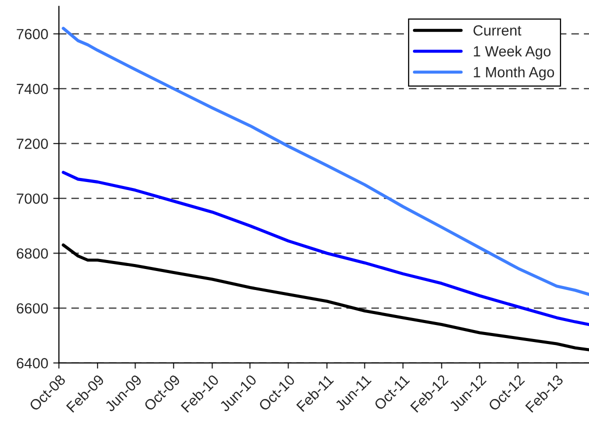  I want to click on y-tick-label: 7600, so click(32, 34).